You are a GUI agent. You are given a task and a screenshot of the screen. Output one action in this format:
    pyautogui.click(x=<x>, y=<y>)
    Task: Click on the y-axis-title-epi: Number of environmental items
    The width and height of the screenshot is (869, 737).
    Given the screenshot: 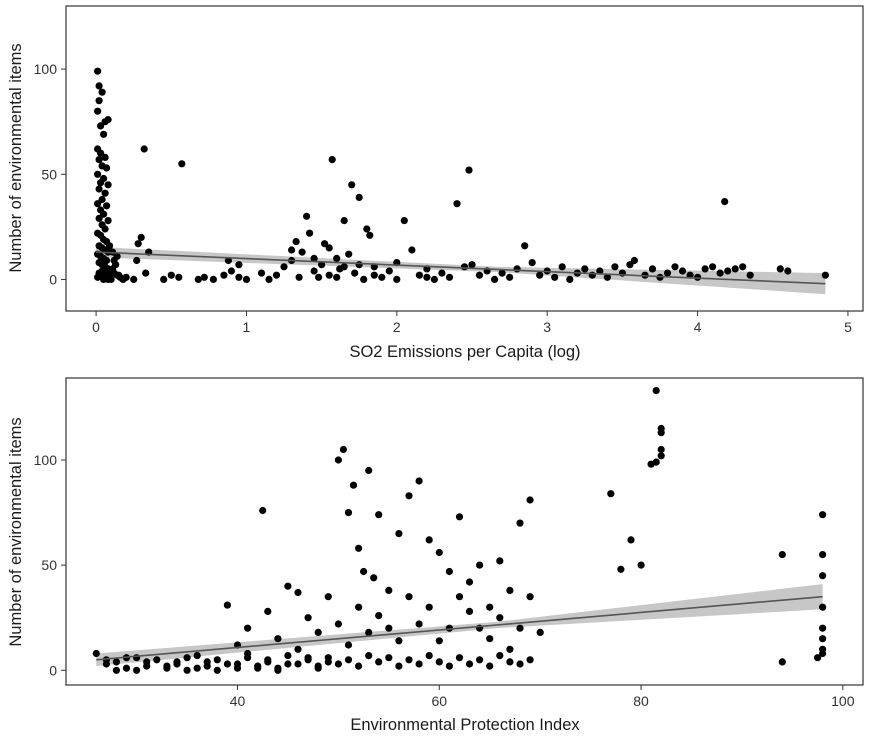 What is the action you would take?
    pyautogui.click(x=16, y=531)
    